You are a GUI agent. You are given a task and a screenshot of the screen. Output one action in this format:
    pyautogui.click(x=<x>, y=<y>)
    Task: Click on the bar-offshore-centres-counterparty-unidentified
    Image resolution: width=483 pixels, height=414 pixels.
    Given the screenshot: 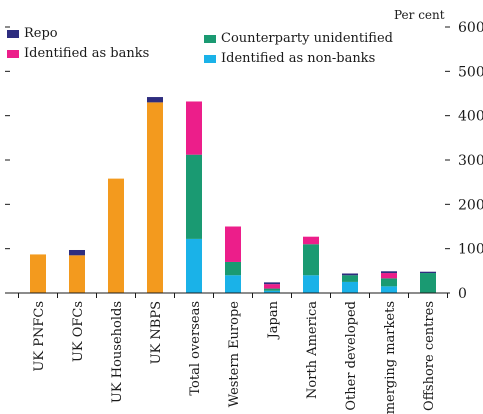 What is the action you would take?
    pyautogui.click(x=428, y=283)
    